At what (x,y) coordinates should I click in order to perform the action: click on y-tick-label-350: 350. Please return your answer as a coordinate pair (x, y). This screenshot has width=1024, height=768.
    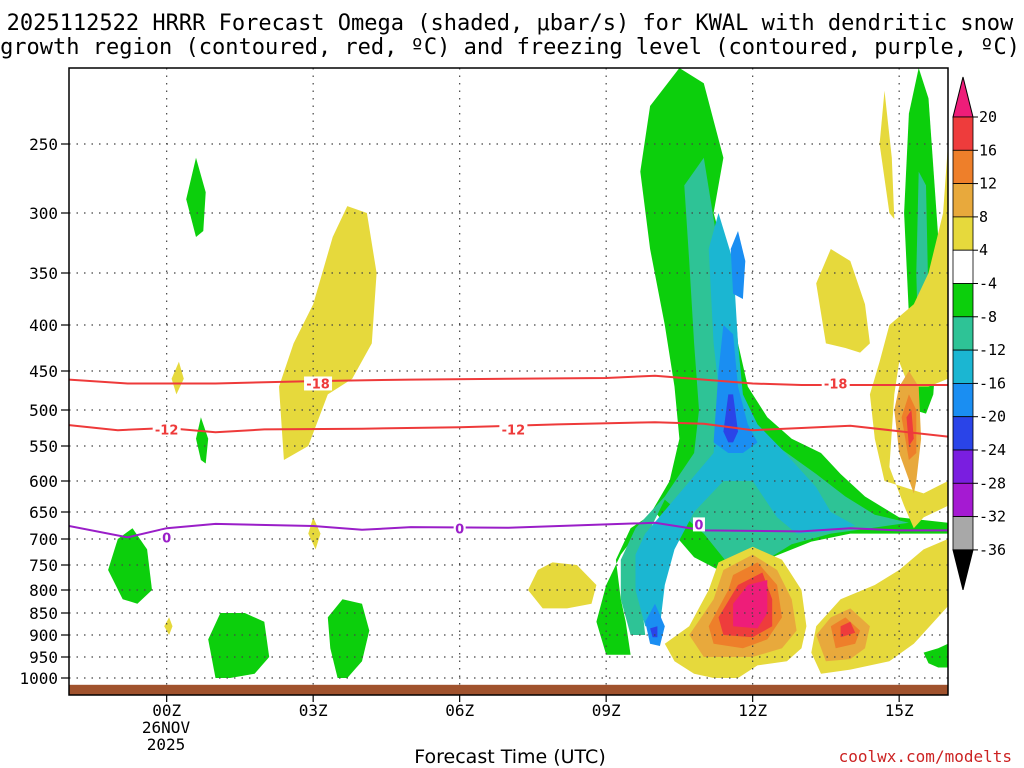
    Looking at the image, I should click on (43, 273).